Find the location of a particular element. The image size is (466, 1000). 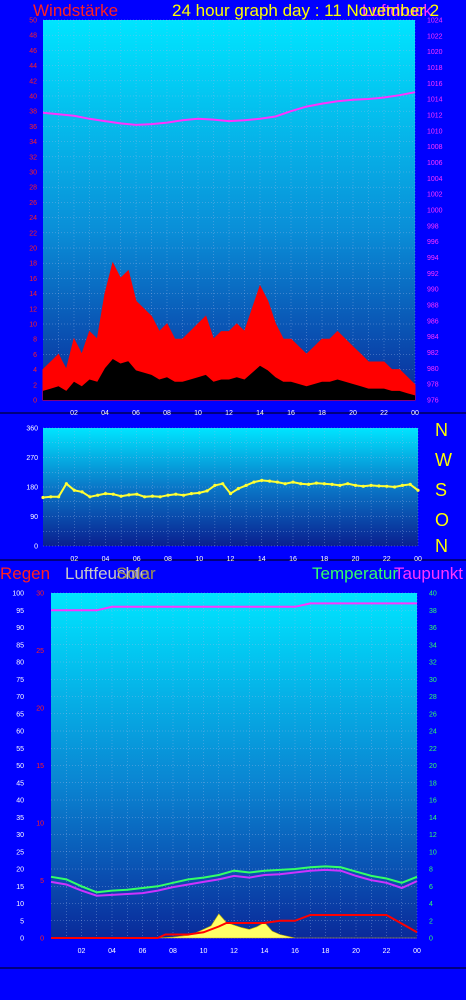

axis-tick-label: 1014 is located at coordinates (435, 100).